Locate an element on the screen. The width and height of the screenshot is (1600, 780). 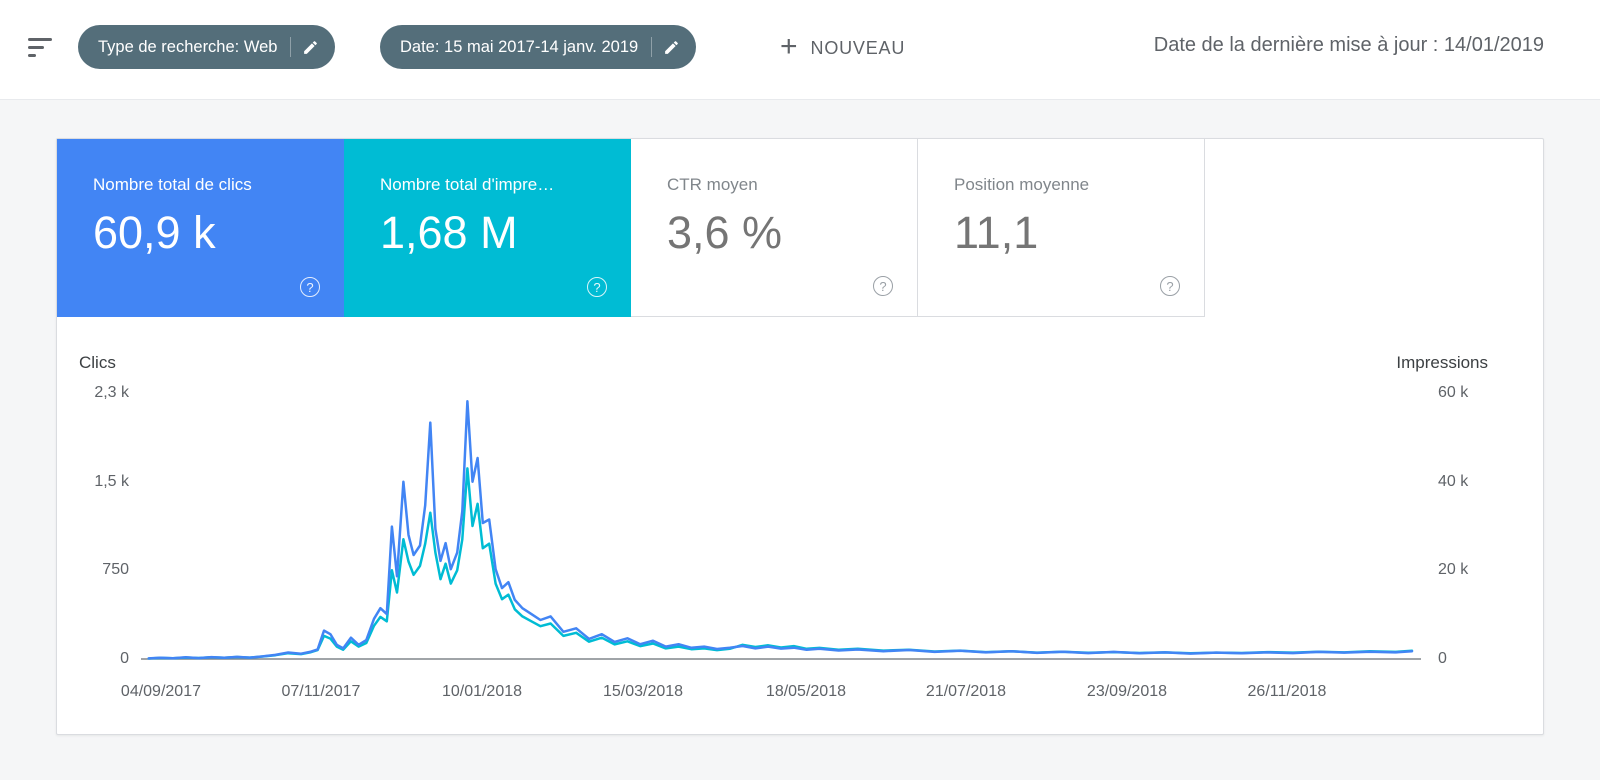
axis-tick-label: 04/09/2017 is located at coordinates (160, 691).